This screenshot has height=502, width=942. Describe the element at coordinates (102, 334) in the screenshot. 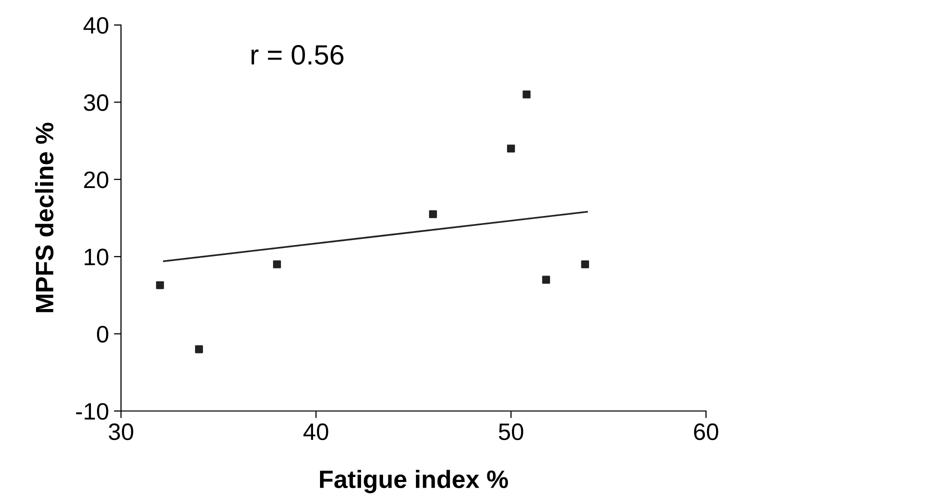

I see `y-tick-label: 0` at that location.